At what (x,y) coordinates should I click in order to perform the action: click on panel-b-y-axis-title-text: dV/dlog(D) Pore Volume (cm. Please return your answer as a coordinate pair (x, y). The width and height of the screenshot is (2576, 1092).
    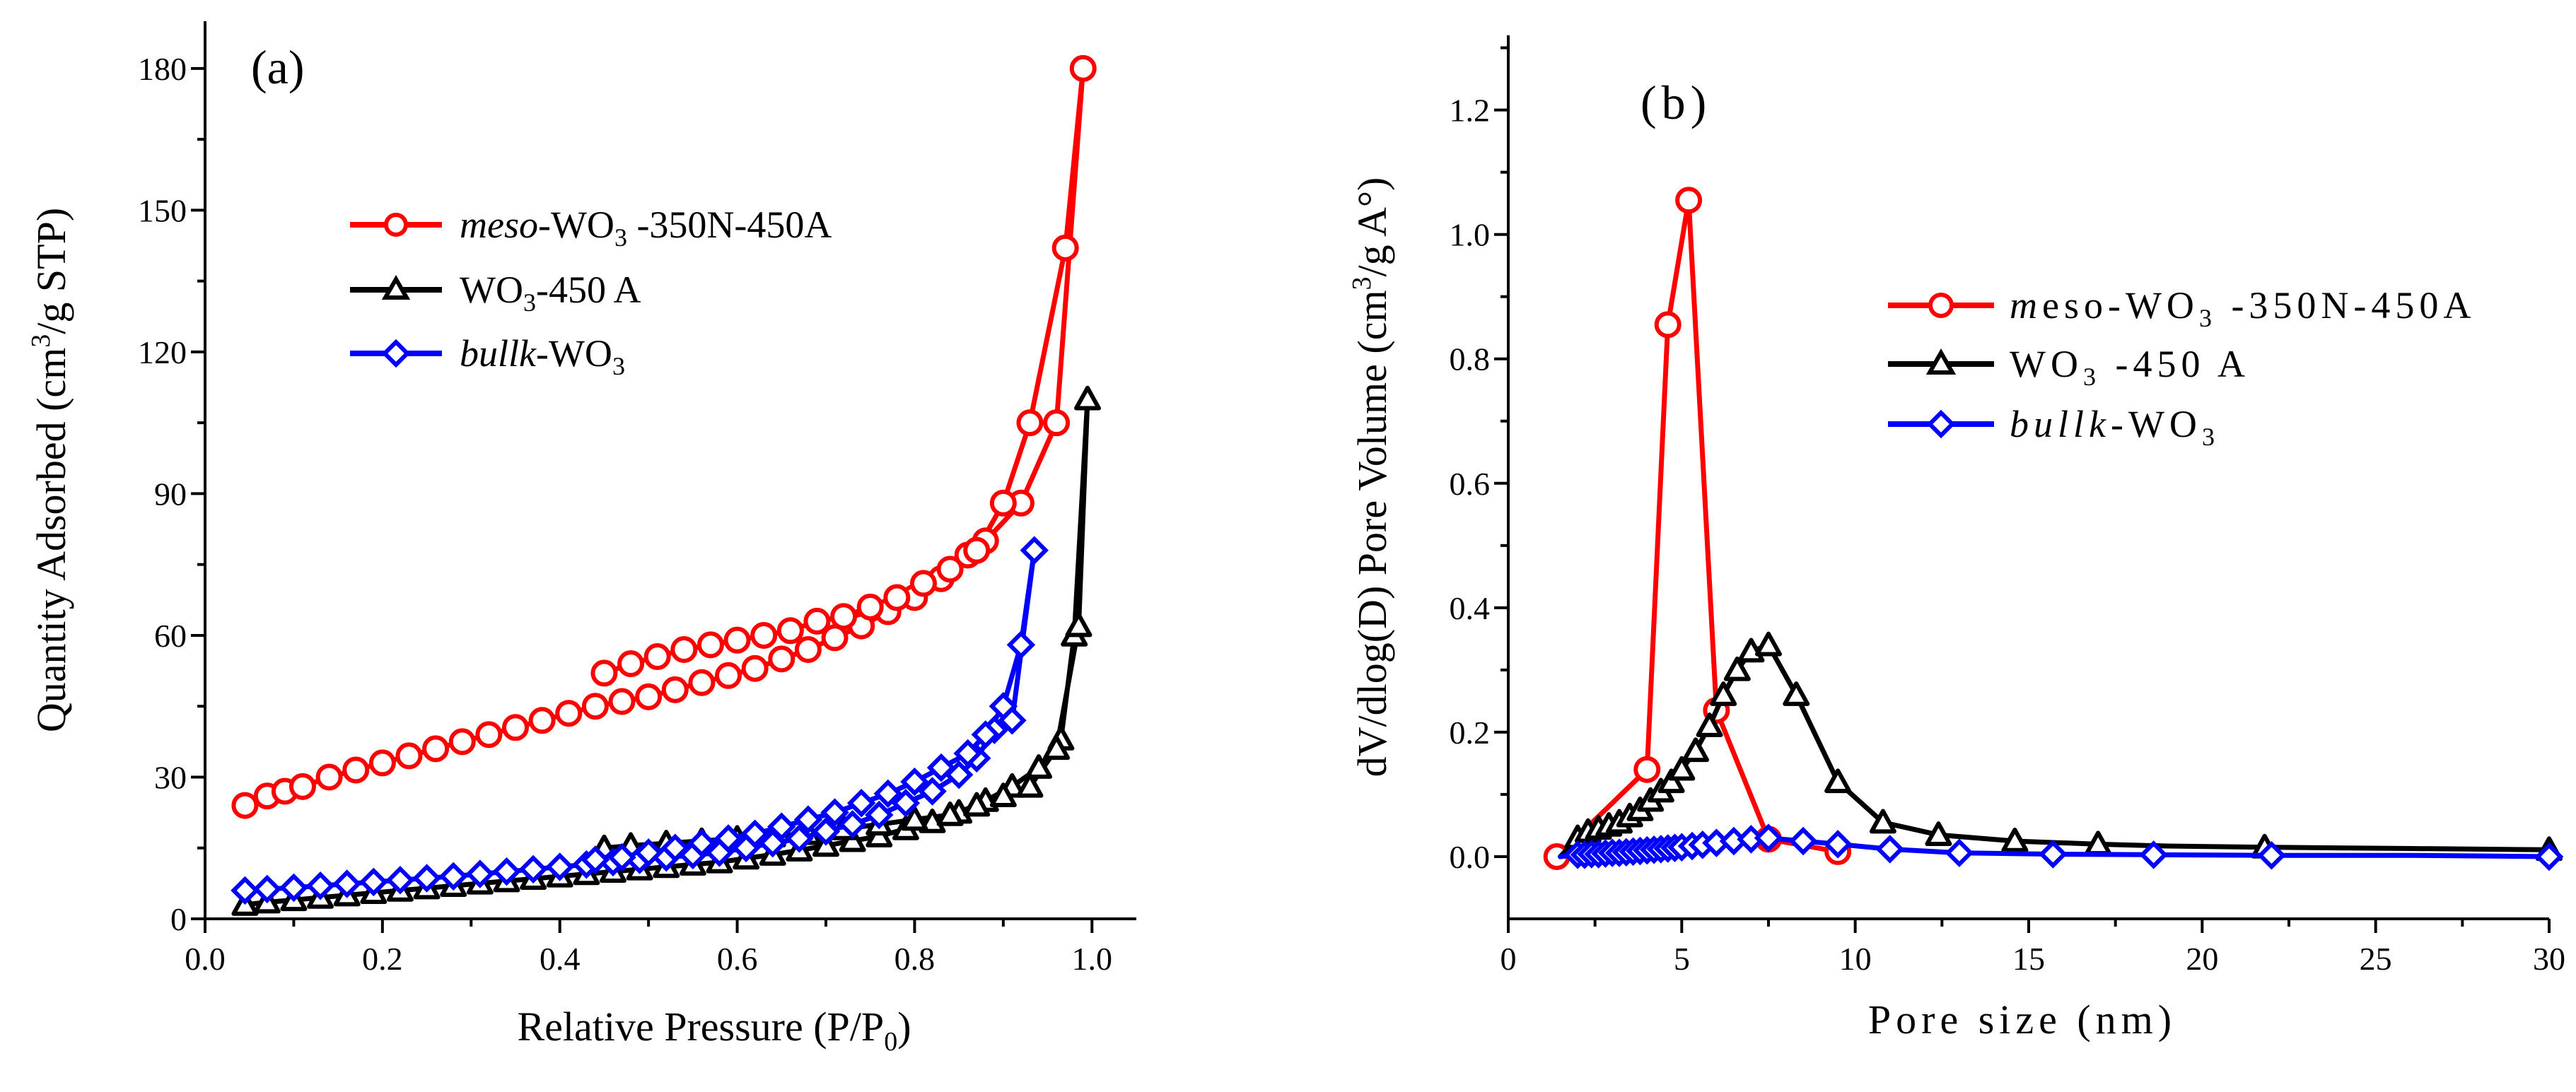
    Looking at the image, I should click on (1372, 534).